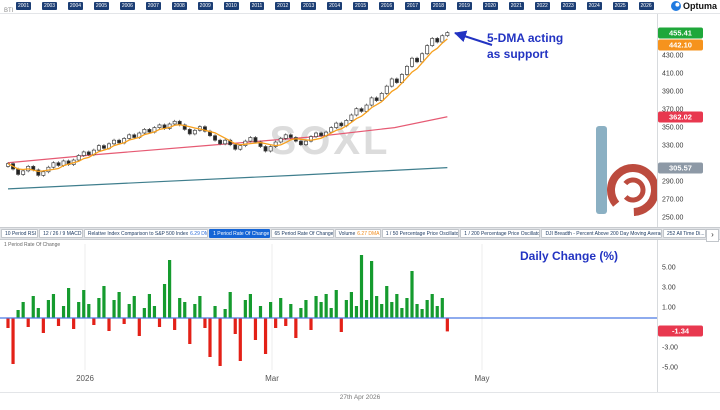 This screenshot has width=720, height=410. I want to click on annotation-5dma-line1: 5-DMA acting, so click(525, 38).